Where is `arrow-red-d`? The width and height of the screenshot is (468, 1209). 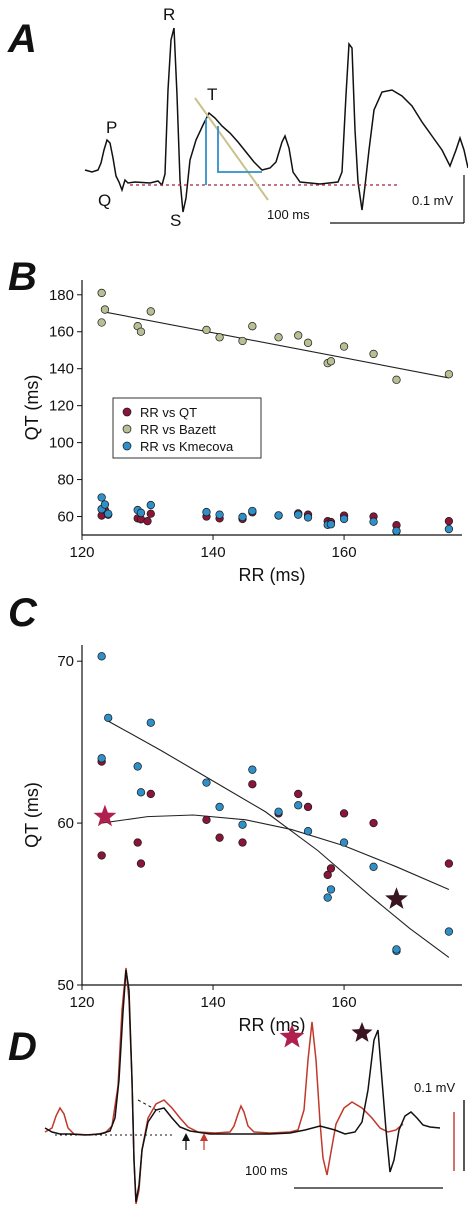 arrow-red-d is located at coordinates (204, 1141).